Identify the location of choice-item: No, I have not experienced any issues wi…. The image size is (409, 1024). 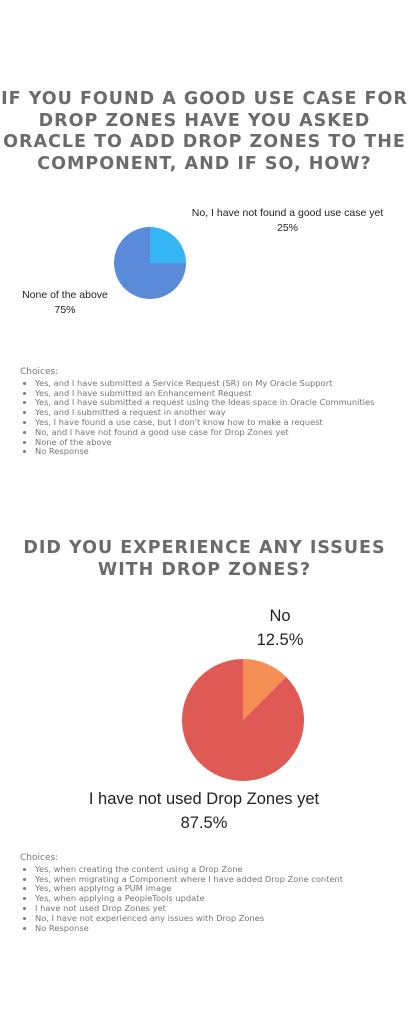
(217, 918).